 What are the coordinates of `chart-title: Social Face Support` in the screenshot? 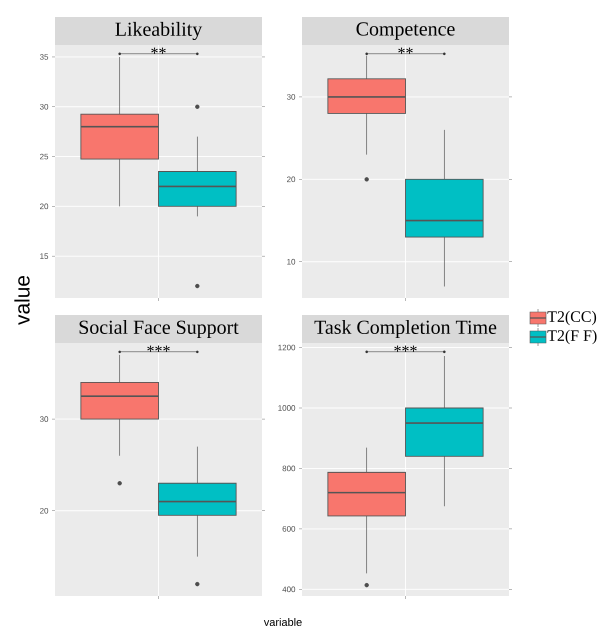 It's located at (159, 329).